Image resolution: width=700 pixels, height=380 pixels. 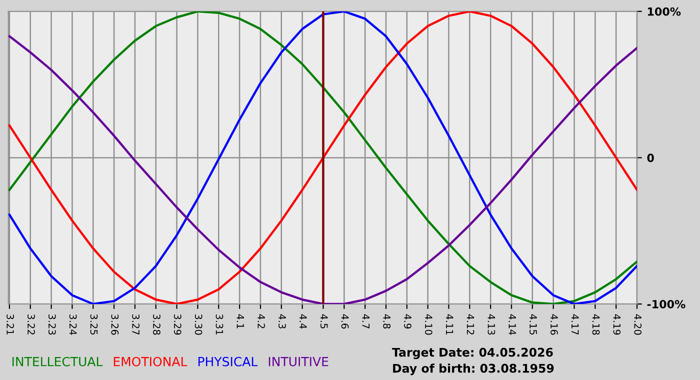 I want to click on x-tick-label: 4.5, so click(x=324, y=321).